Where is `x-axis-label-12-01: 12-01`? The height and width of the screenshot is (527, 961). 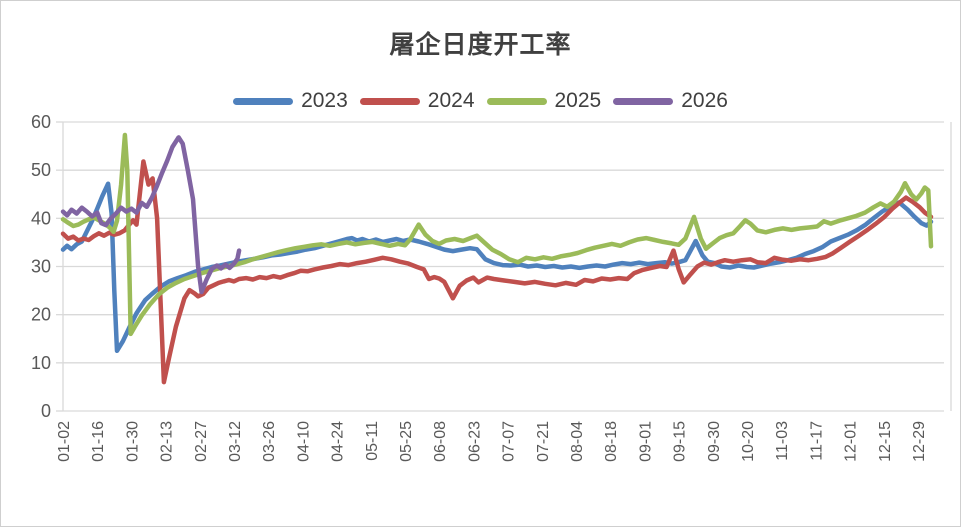
x-axis-label-12-01: 12-01 is located at coordinates (851, 441).